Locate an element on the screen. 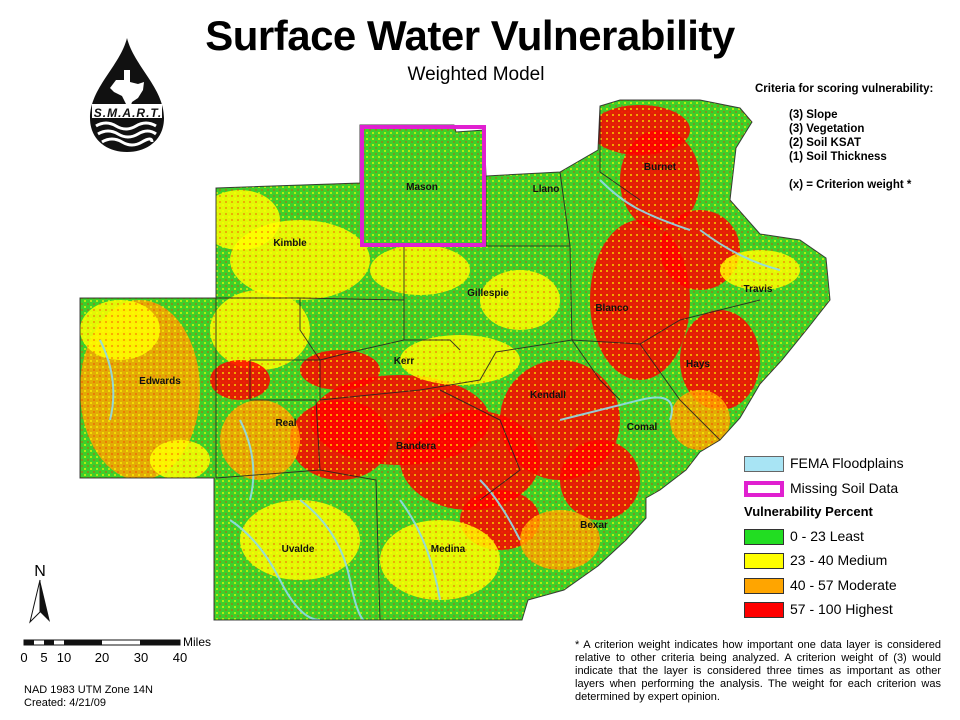 The image size is (960, 720). legend-class-least: 0 - 23 Least is located at coordinates (850, 537).